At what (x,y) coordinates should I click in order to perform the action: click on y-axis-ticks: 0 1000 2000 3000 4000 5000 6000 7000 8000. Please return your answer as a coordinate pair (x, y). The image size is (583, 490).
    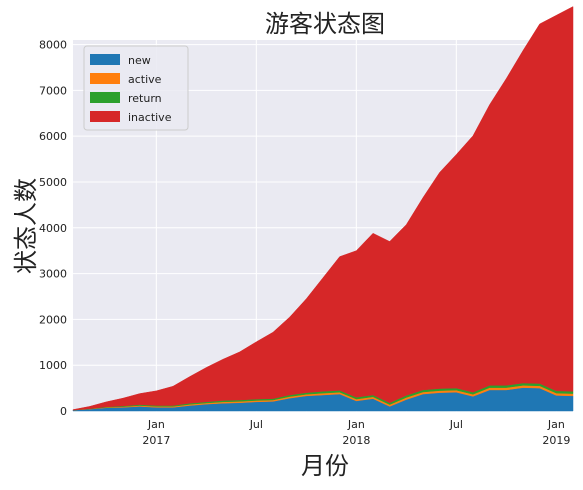
    Looking at the image, I should click on (53, 228).